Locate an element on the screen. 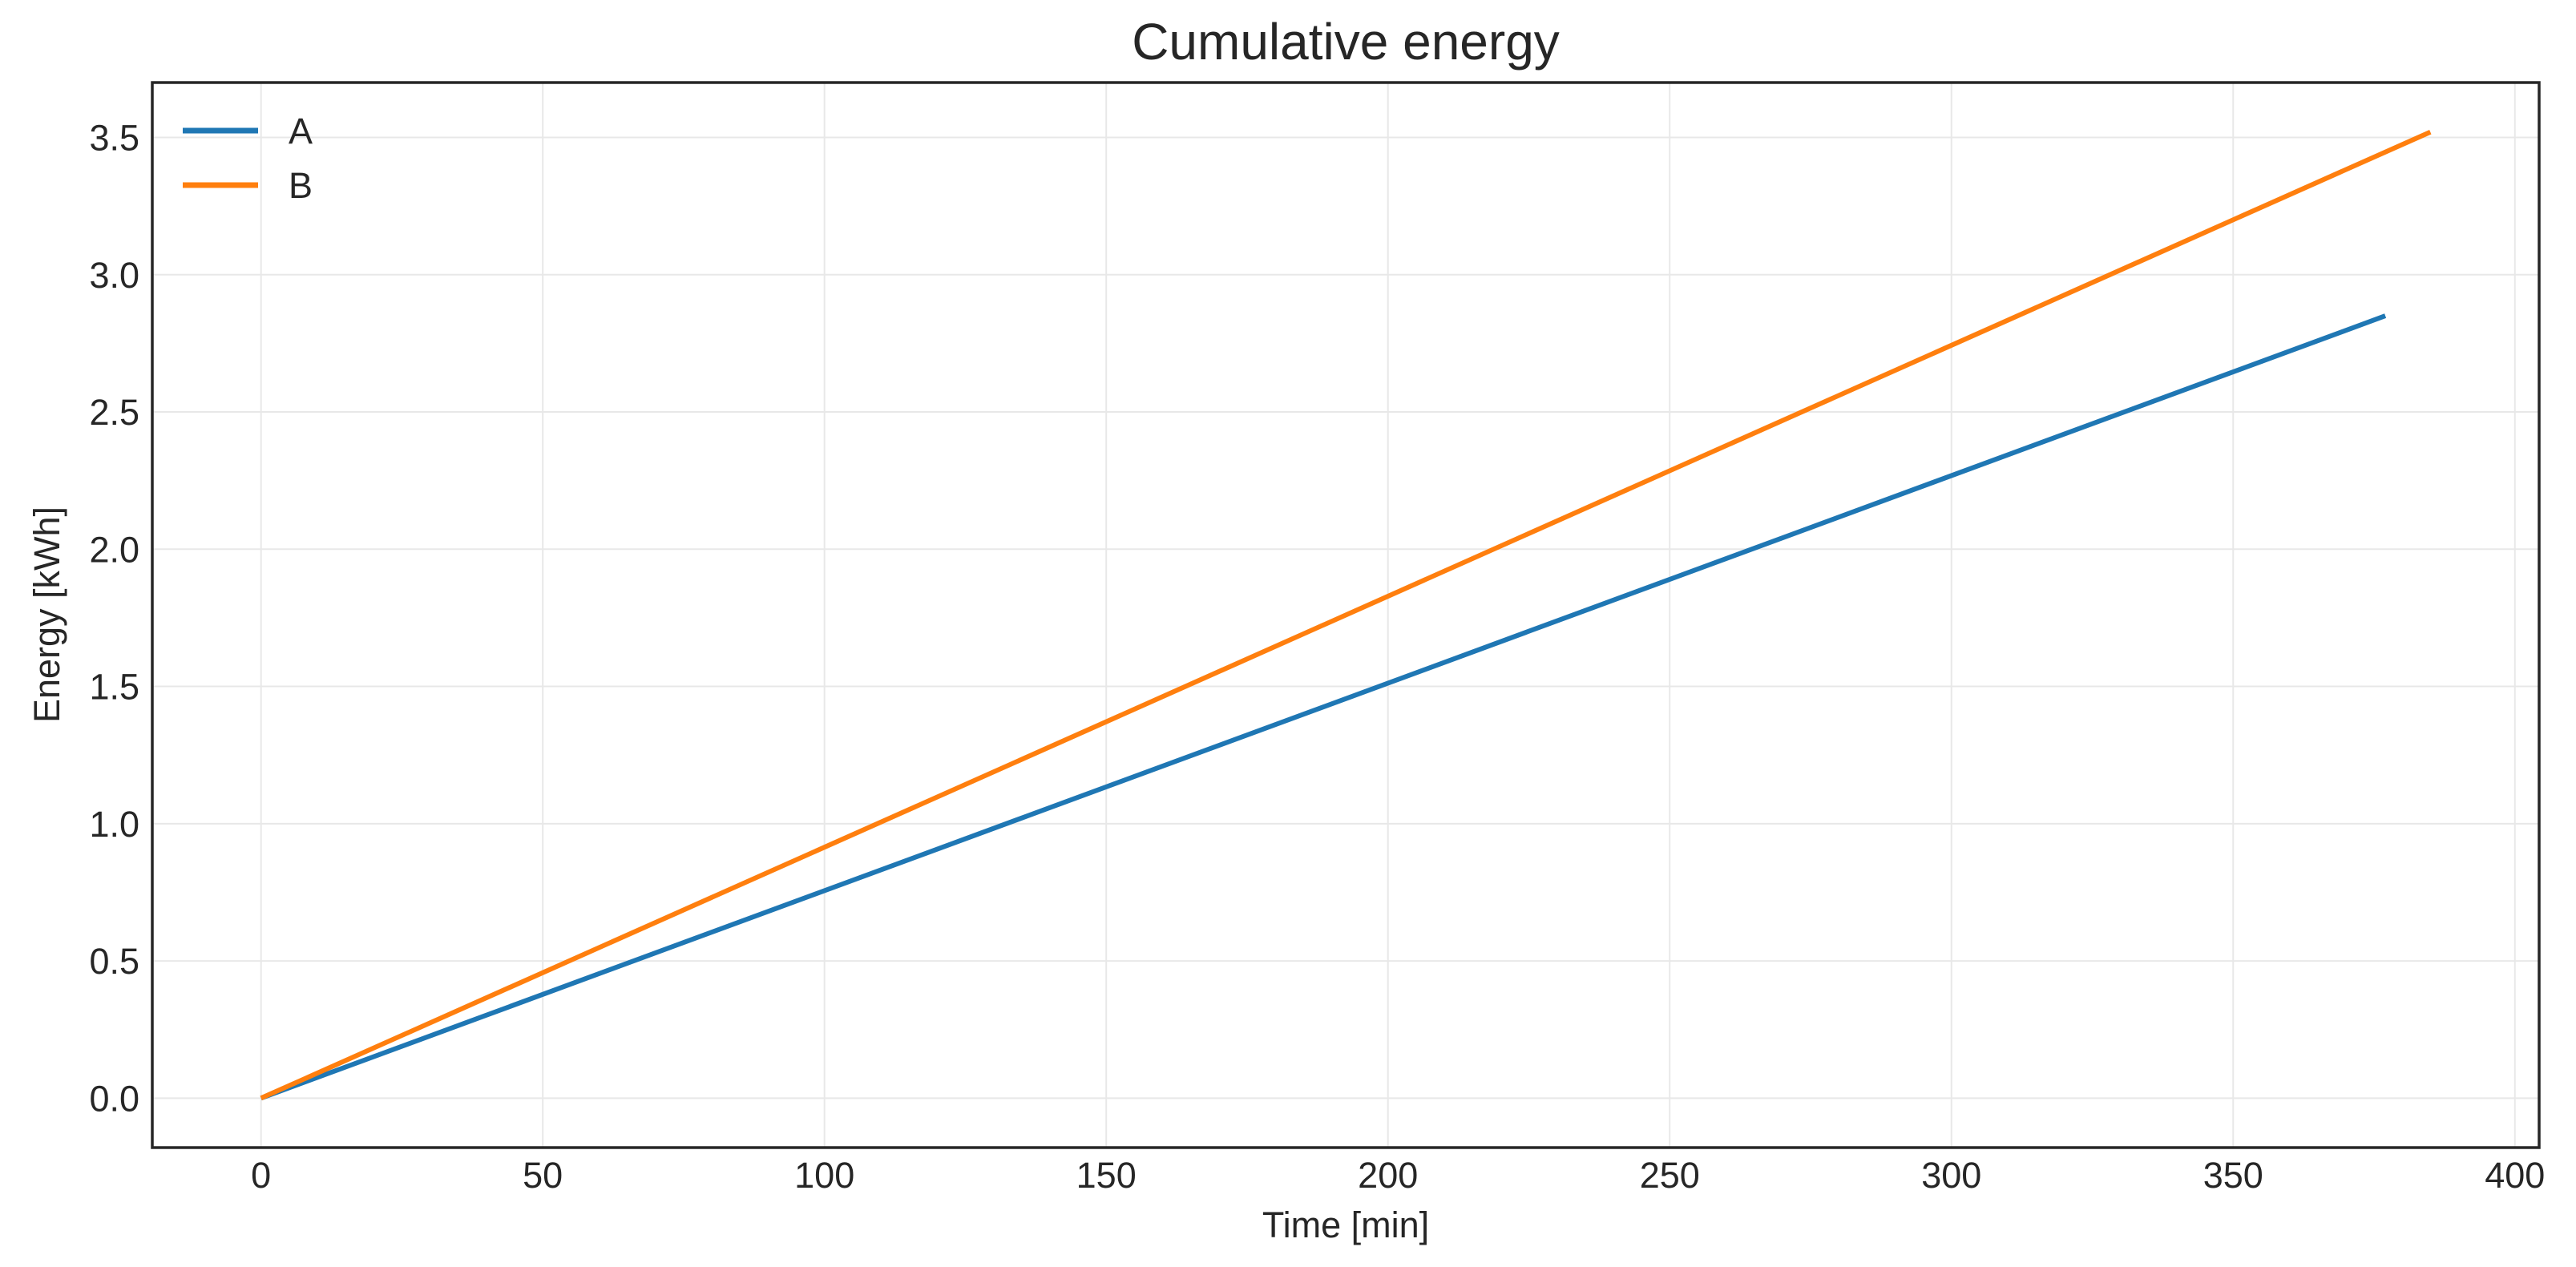 The image size is (2576, 1267). y-tick-label: 3.0 is located at coordinates (114, 275).